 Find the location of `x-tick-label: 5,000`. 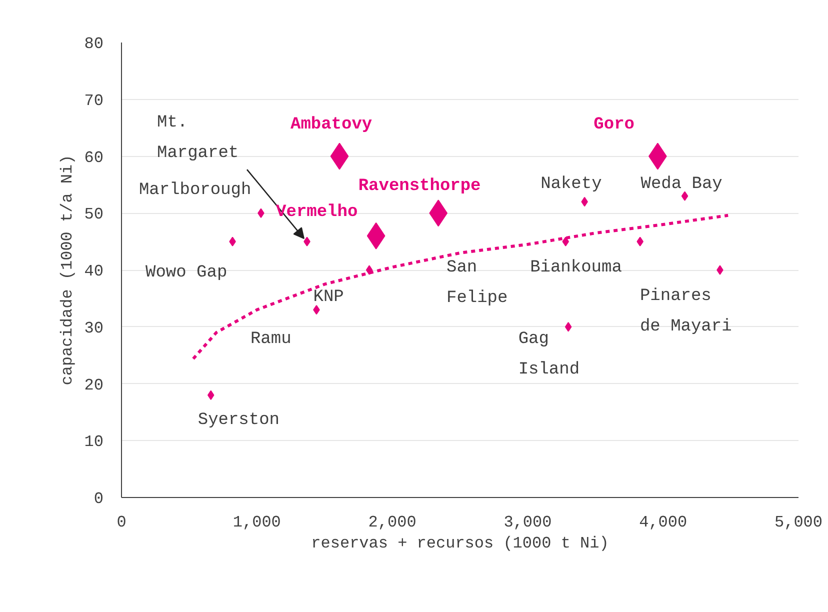

x-tick-label: 5,000 is located at coordinates (798, 523).